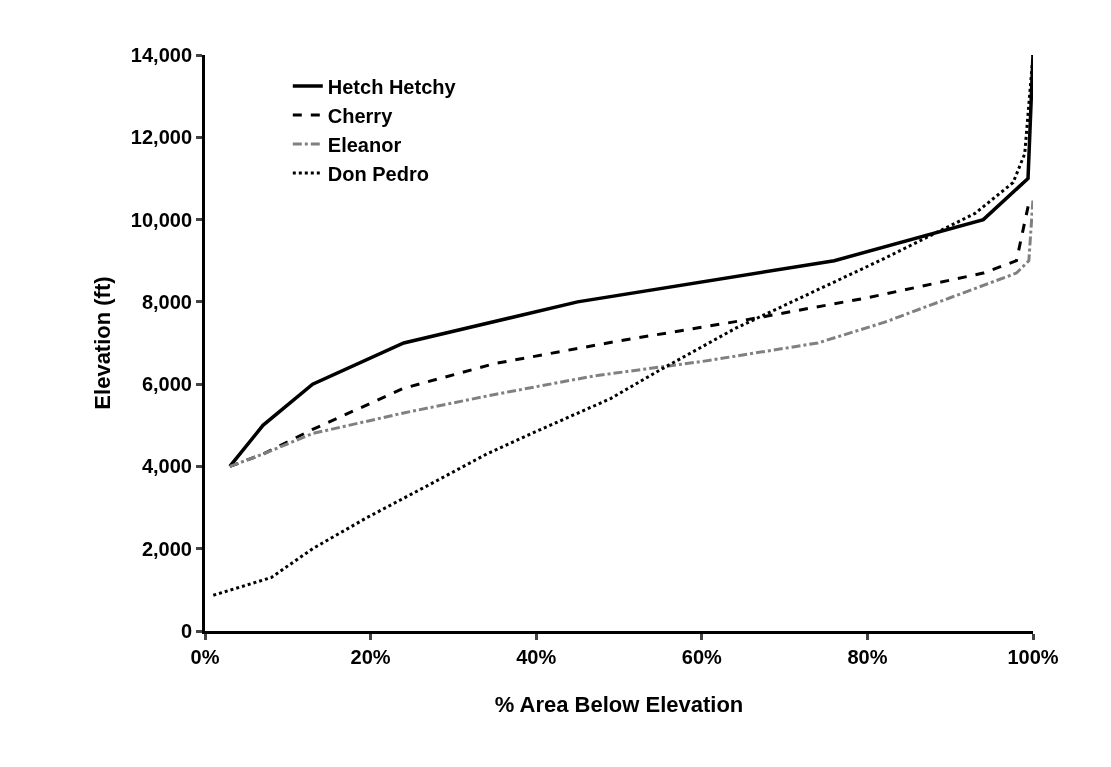 Image resolution: width=1111 pixels, height=767 pixels. I want to click on y-tick-label: 10,000, so click(161, 219).